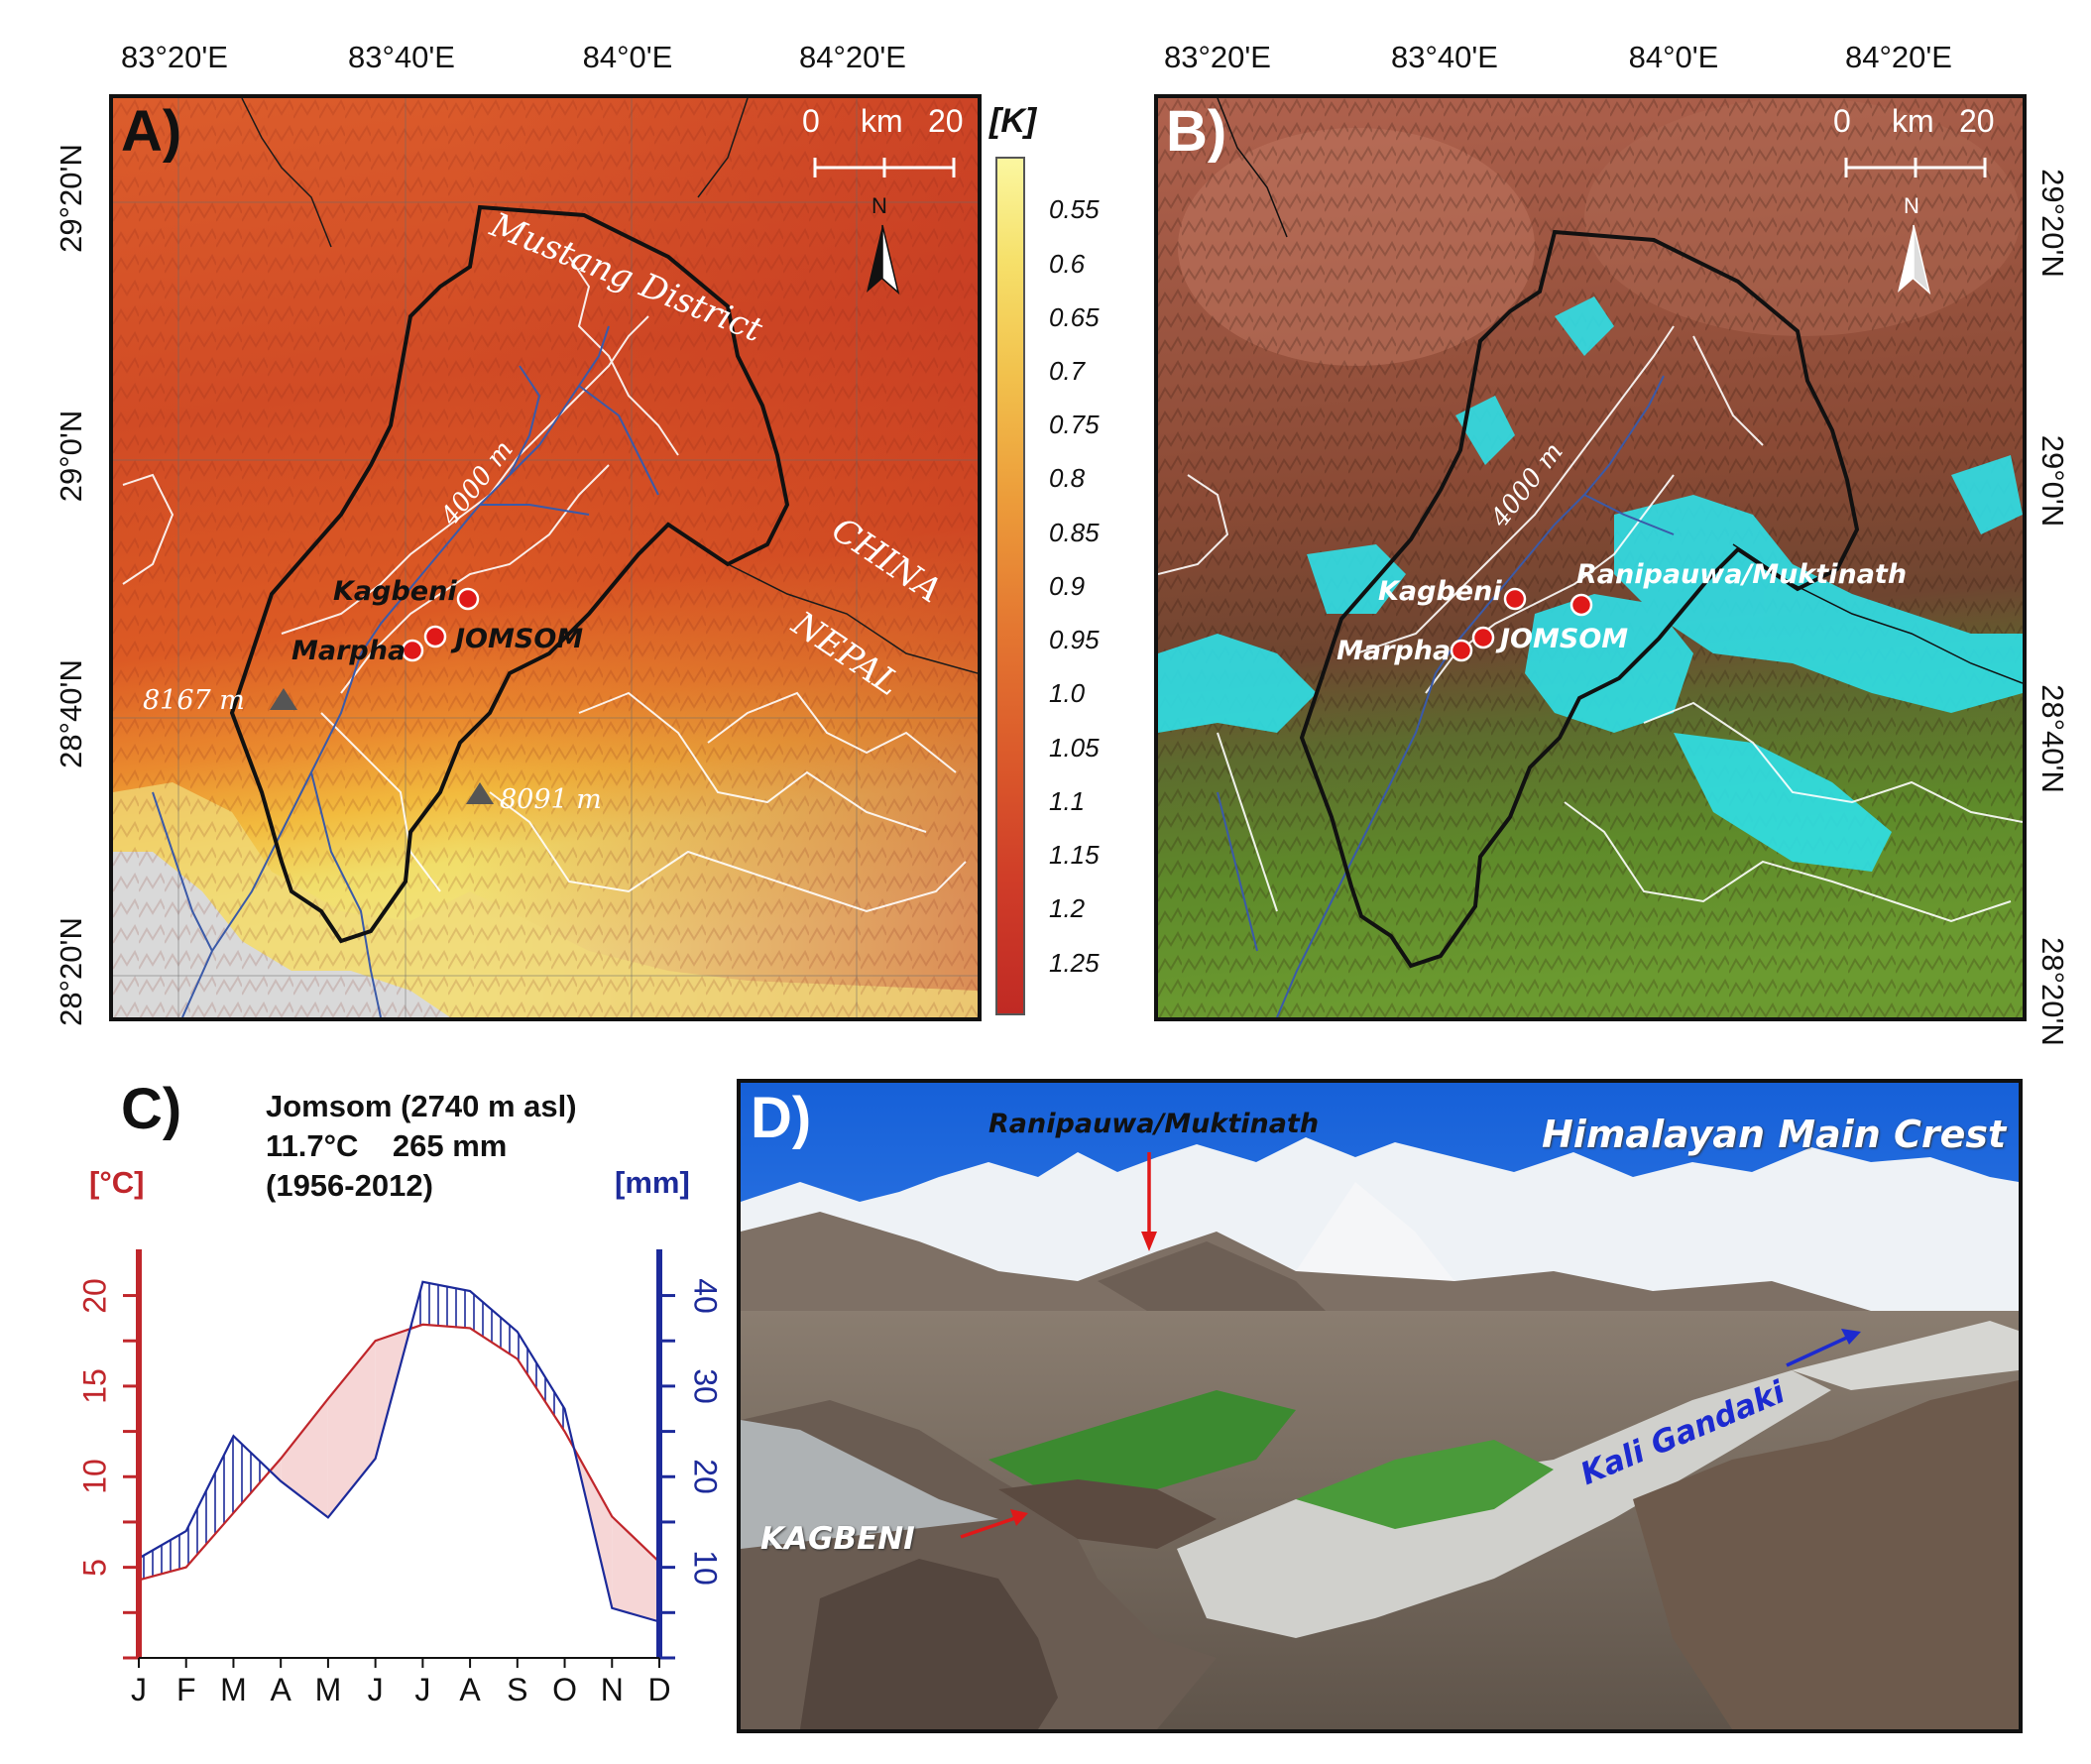 This screenshot has height=1764, width=2091. What do you see at coordinates (2052, 481) in the screenshot?
I see `lat-label-b: 29°0'N` at bounding box center [2052, 481].